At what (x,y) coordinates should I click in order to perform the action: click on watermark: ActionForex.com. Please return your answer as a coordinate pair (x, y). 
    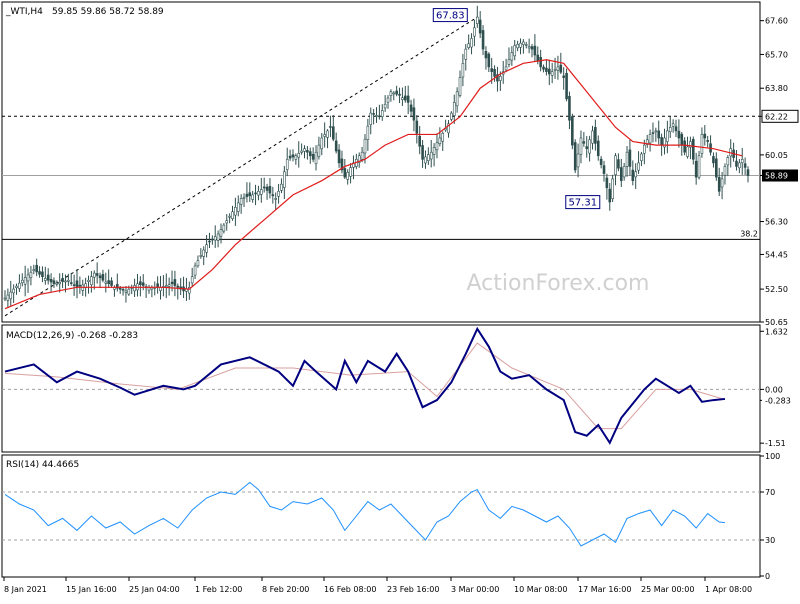
    Looking at the image, I should click on (558, 283).